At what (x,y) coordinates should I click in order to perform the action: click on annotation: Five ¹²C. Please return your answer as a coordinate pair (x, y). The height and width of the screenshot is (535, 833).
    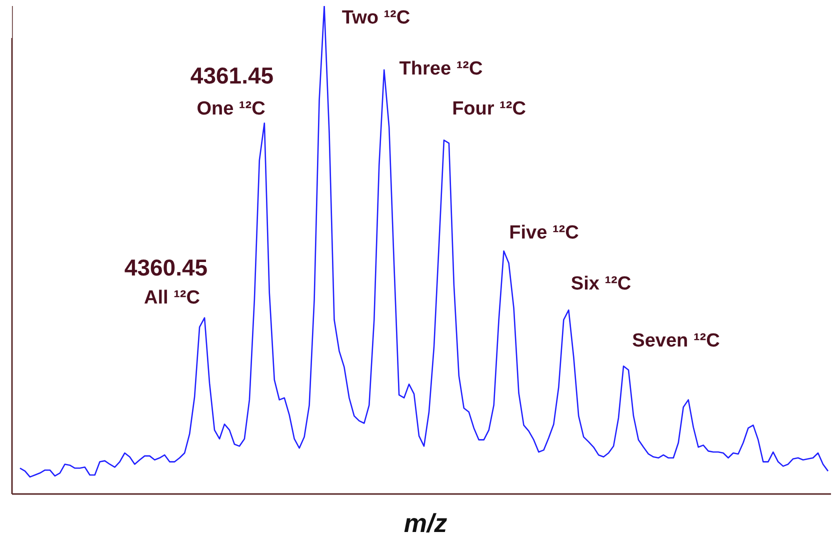
    Looking at the image, I should click on (544, 233).